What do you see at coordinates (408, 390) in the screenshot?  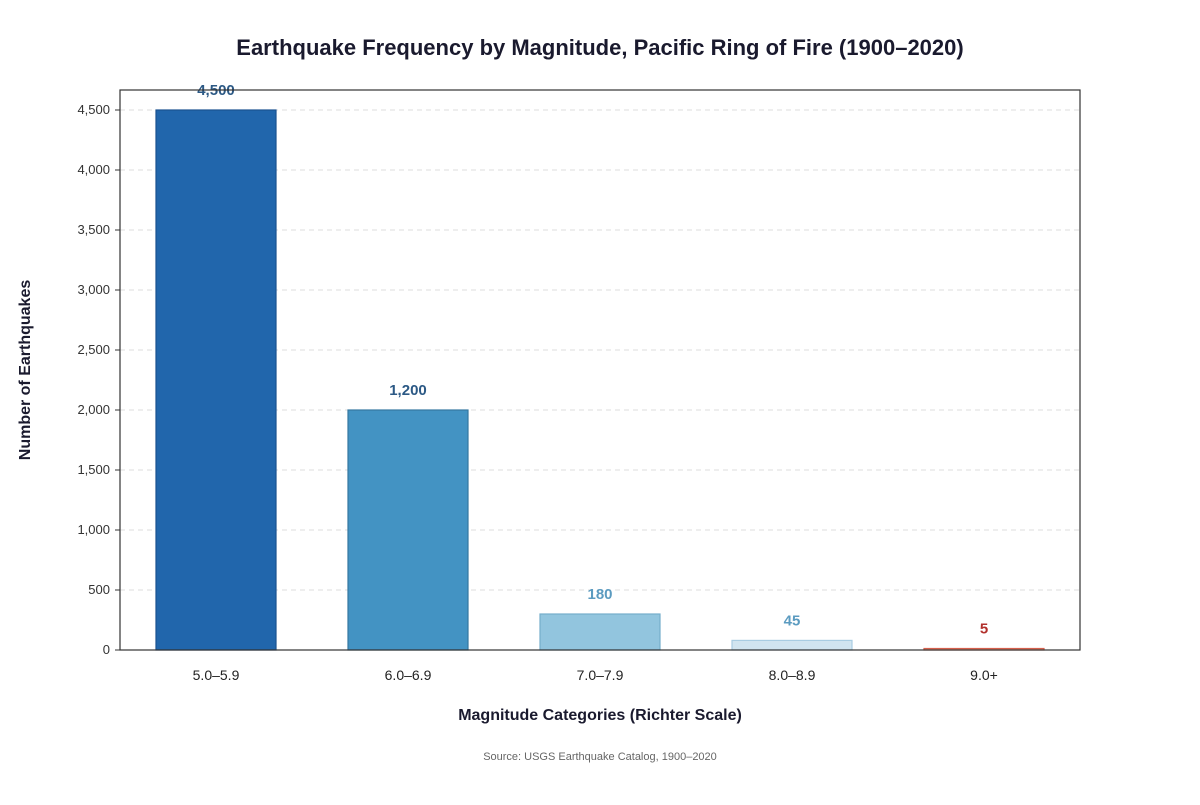 I see `data-label: 1,200` at bounding box center [408, 390].